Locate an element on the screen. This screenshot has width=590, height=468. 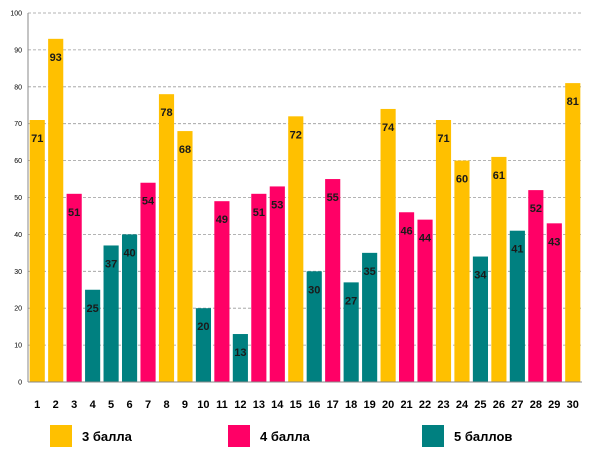
data-label: 44 is located at coordinates (425, 239).